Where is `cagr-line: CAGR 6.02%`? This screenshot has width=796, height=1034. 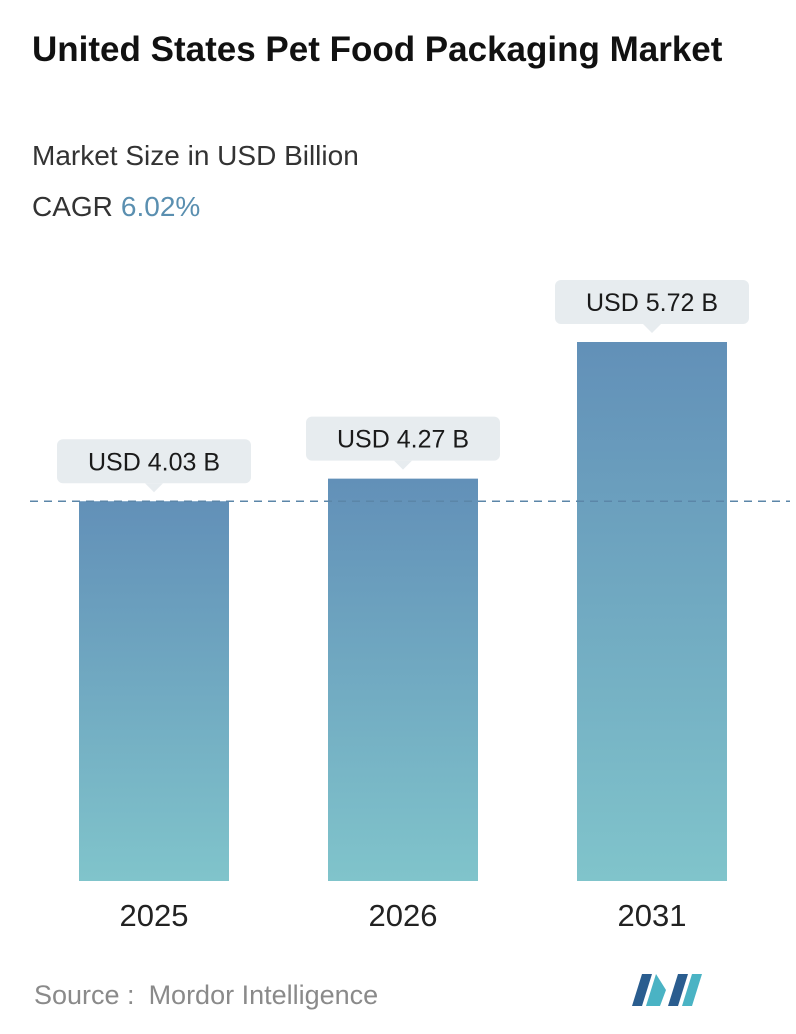
cagr-line: CAGR 6.02% is located at coordinates (116, 207).